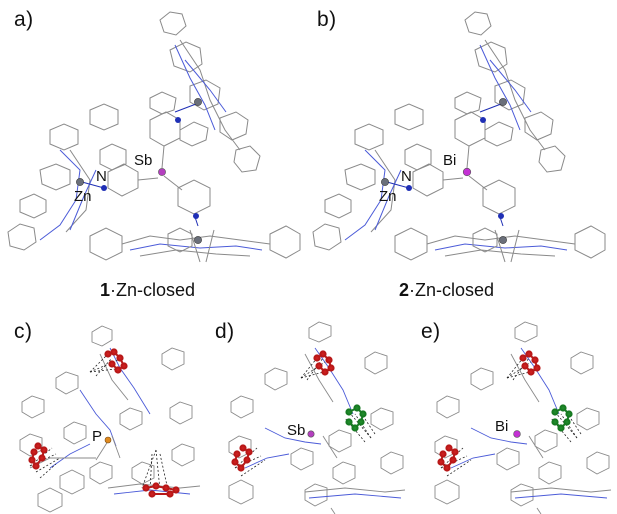 The height and width of the screenshot is (514, 617). Describe the element at coordinates (431, 331) in the screenshot. I see `panel-letter-e: e)` at that location.